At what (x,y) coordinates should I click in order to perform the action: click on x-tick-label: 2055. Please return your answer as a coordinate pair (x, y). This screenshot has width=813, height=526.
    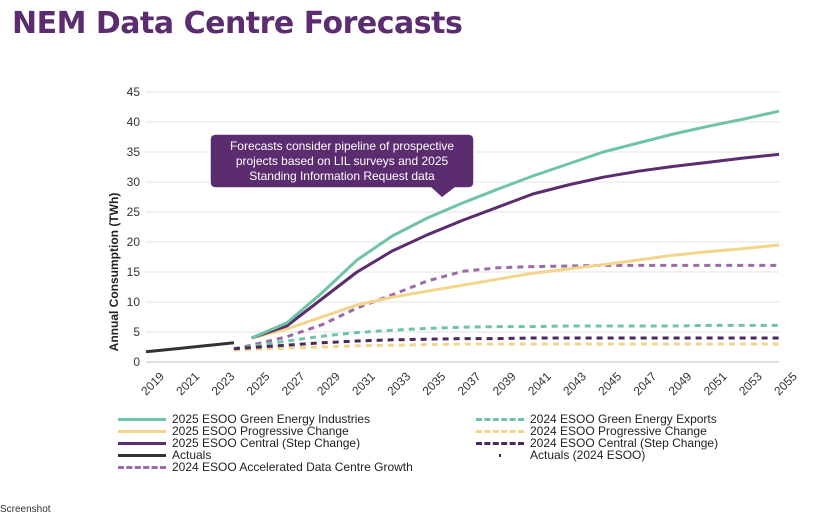
    Looking at the image, I should click on (785, 383).